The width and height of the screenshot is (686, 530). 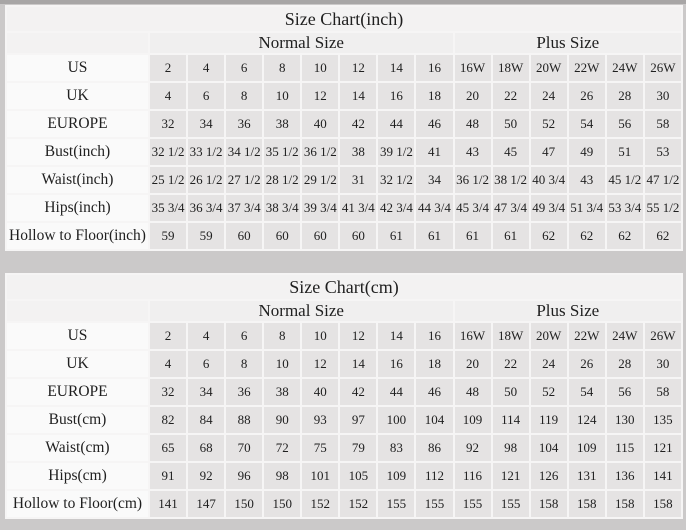 I want to click on row-label: Bust(cm), so click(x=77, y=420).